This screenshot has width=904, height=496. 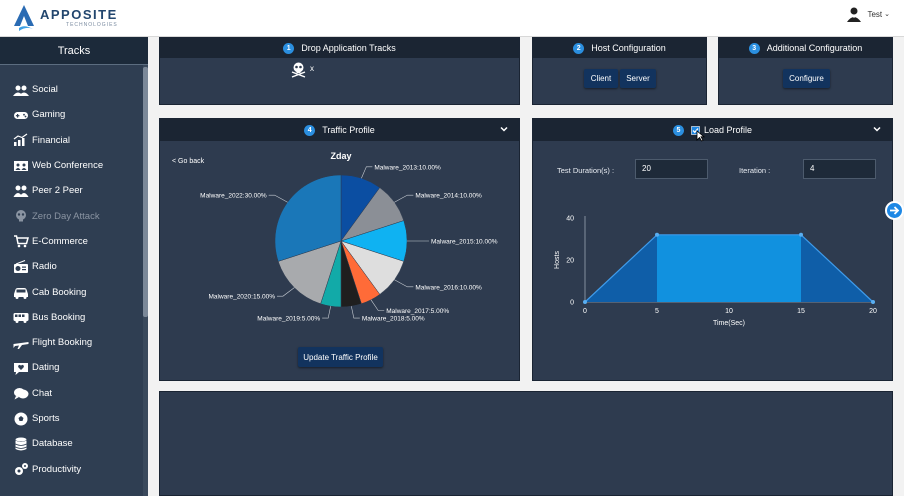 What do you see at coordinates (145, 192) in the screenshot?
I see `sidebar-scrollbar-thumb` at bounding box center [145, 192].